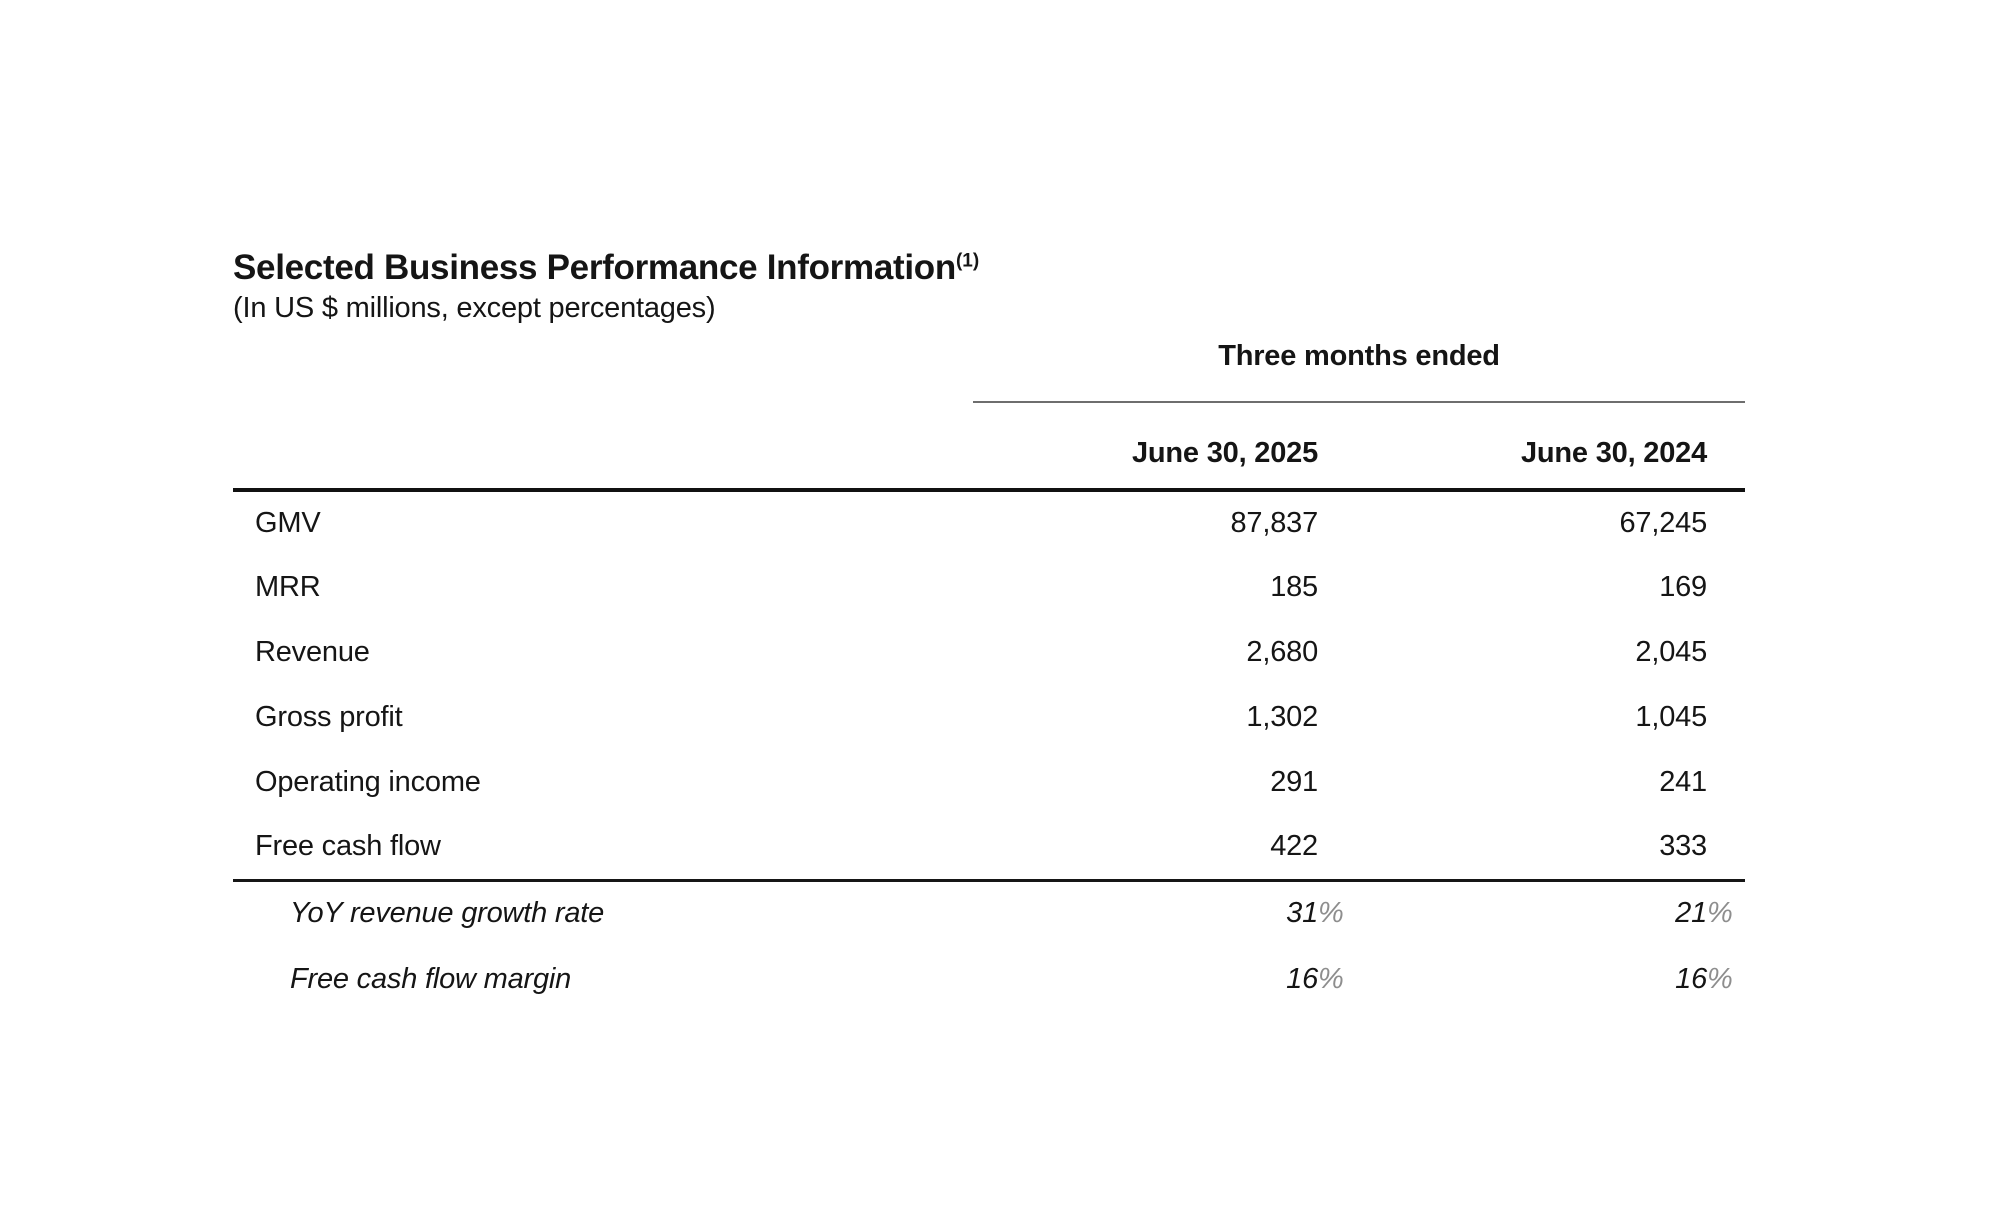 The height and width of the screenshot is (1229, 2000). What do you see at coordinates (288, 523) in the screenshot?
I see `row-label: GMV` at bounding box center [288, 523].